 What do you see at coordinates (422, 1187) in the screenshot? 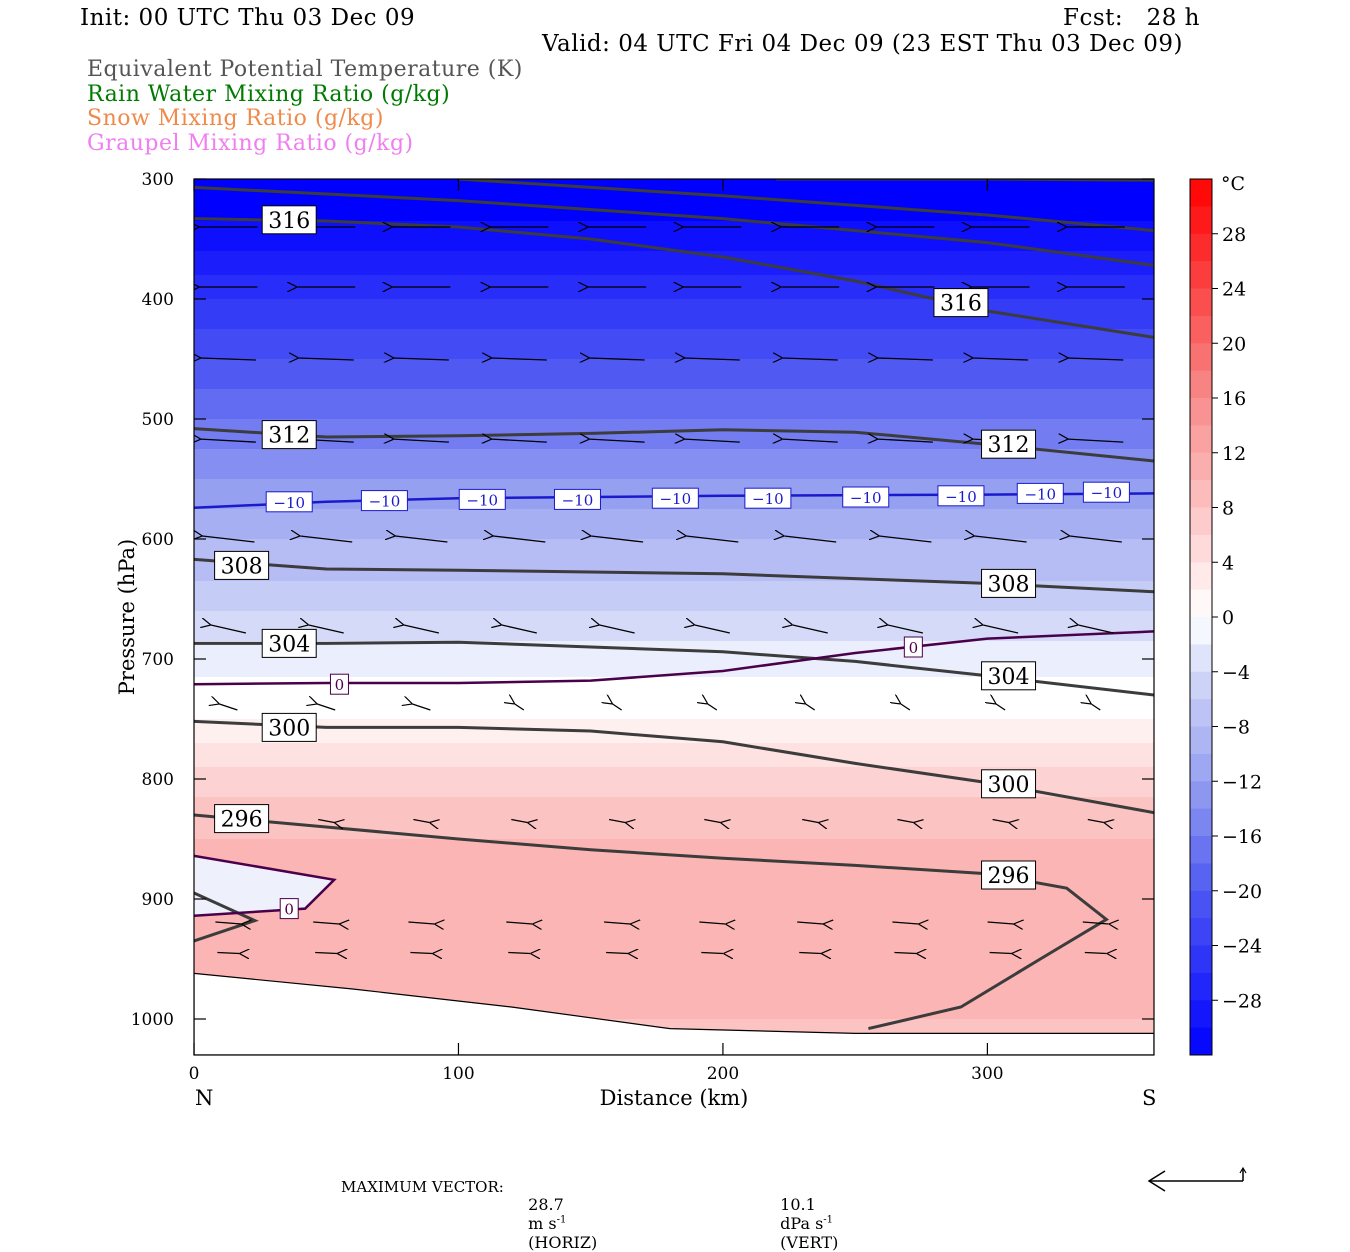
I see `max-vector-label: MAXIMUM VECTOR:` at bounding box center [422, 1187].